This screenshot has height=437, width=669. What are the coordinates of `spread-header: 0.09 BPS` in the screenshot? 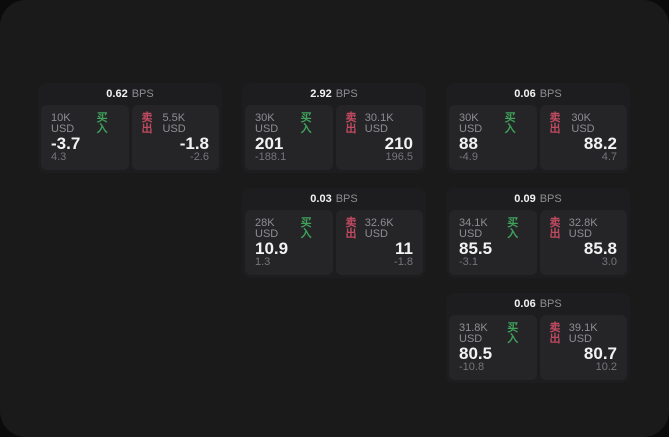 It's located at (538, 199).